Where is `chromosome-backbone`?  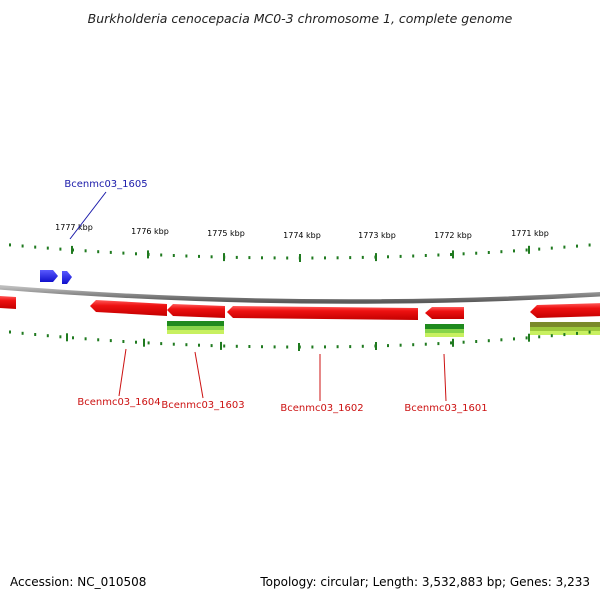 chromosome-backbone is located at coordinates (300, 294).